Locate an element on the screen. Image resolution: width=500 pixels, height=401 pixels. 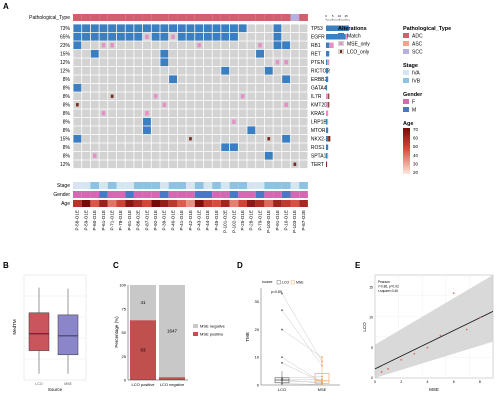
panel-c-yticks: 0 25 50 75 100 is located at coordinates (122, 333).